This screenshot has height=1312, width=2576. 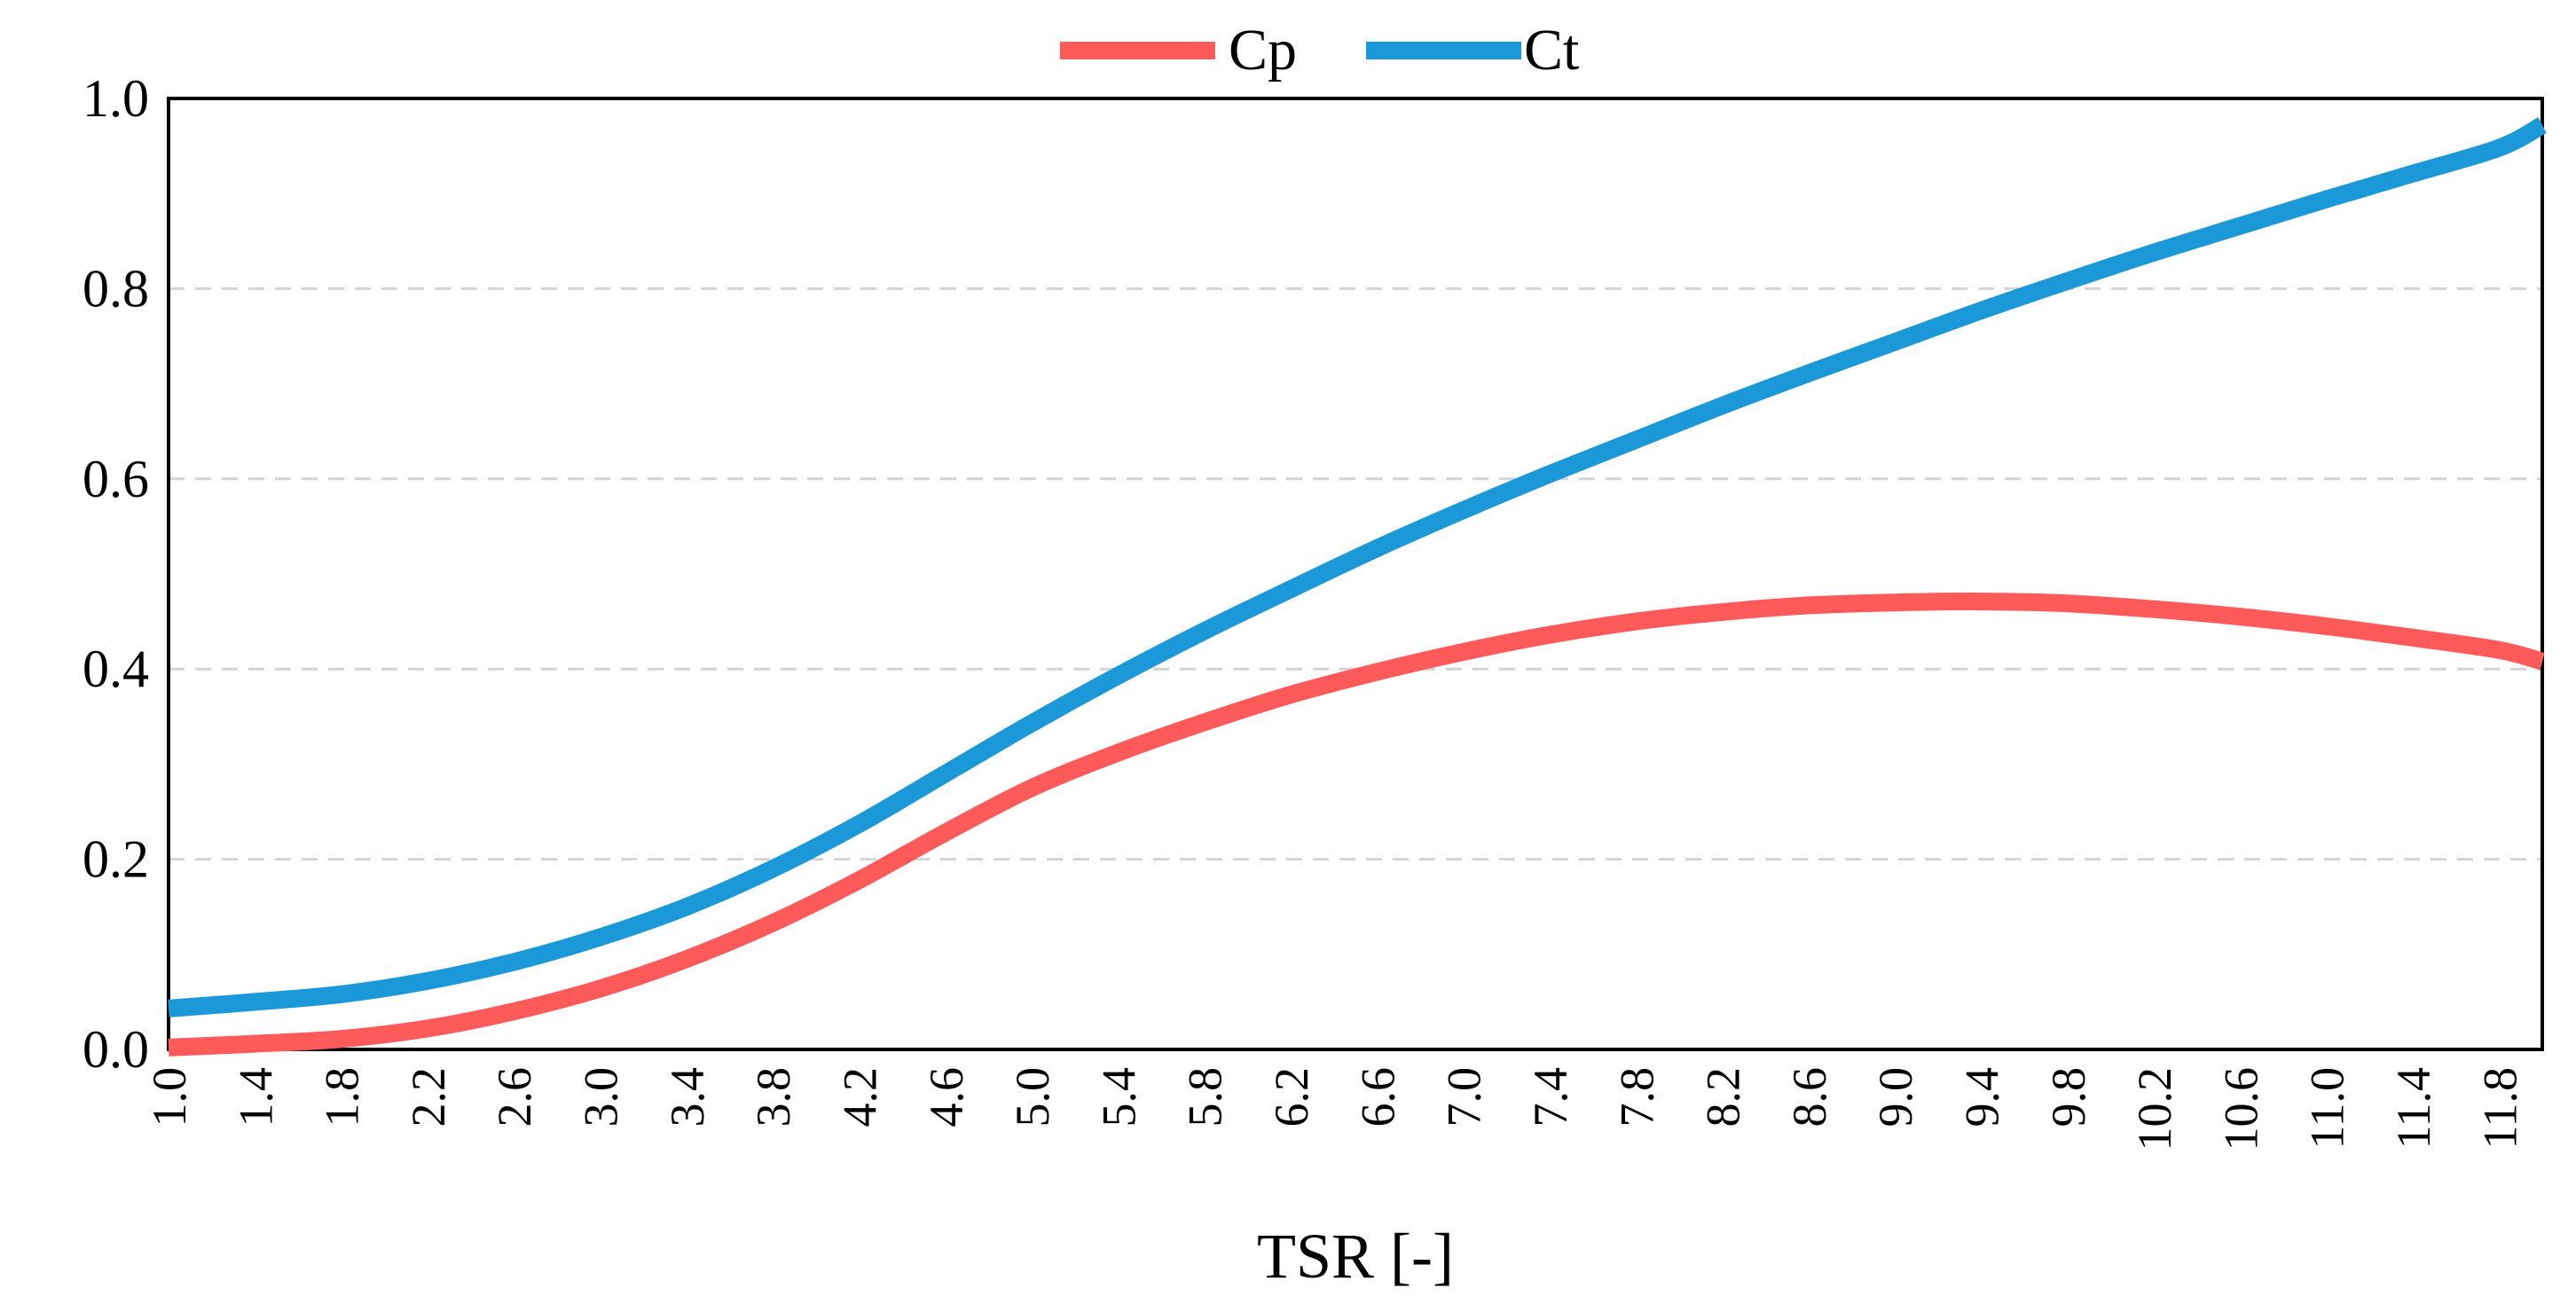 I want to click on x-tick-label: 1.0, so click(x=169, y=1097).